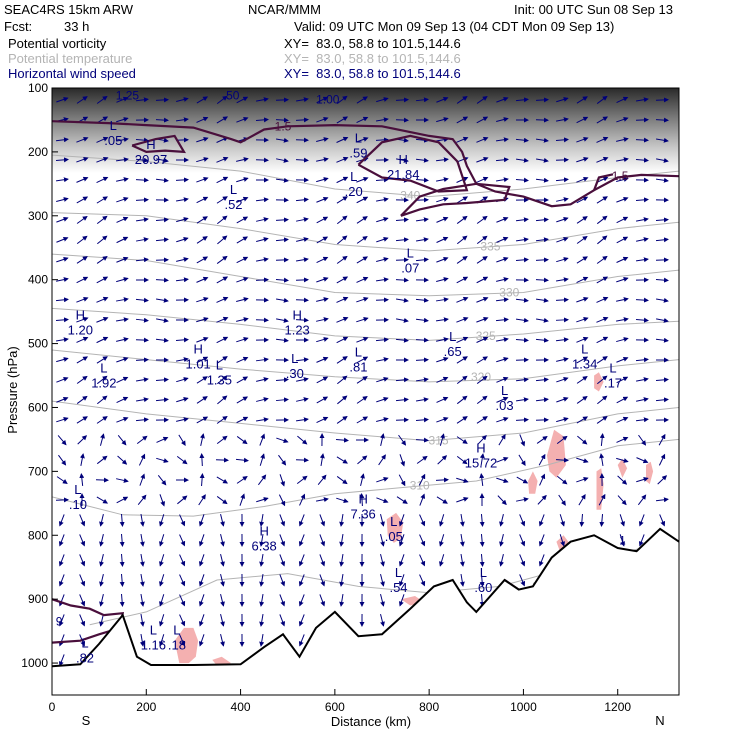 The width and height of the screenshot is (740, 740). What do you see at coordinates (197, 364) in the screenshot?
I see `annotation-value-11: 1.01` at bounding box center [197, 364].